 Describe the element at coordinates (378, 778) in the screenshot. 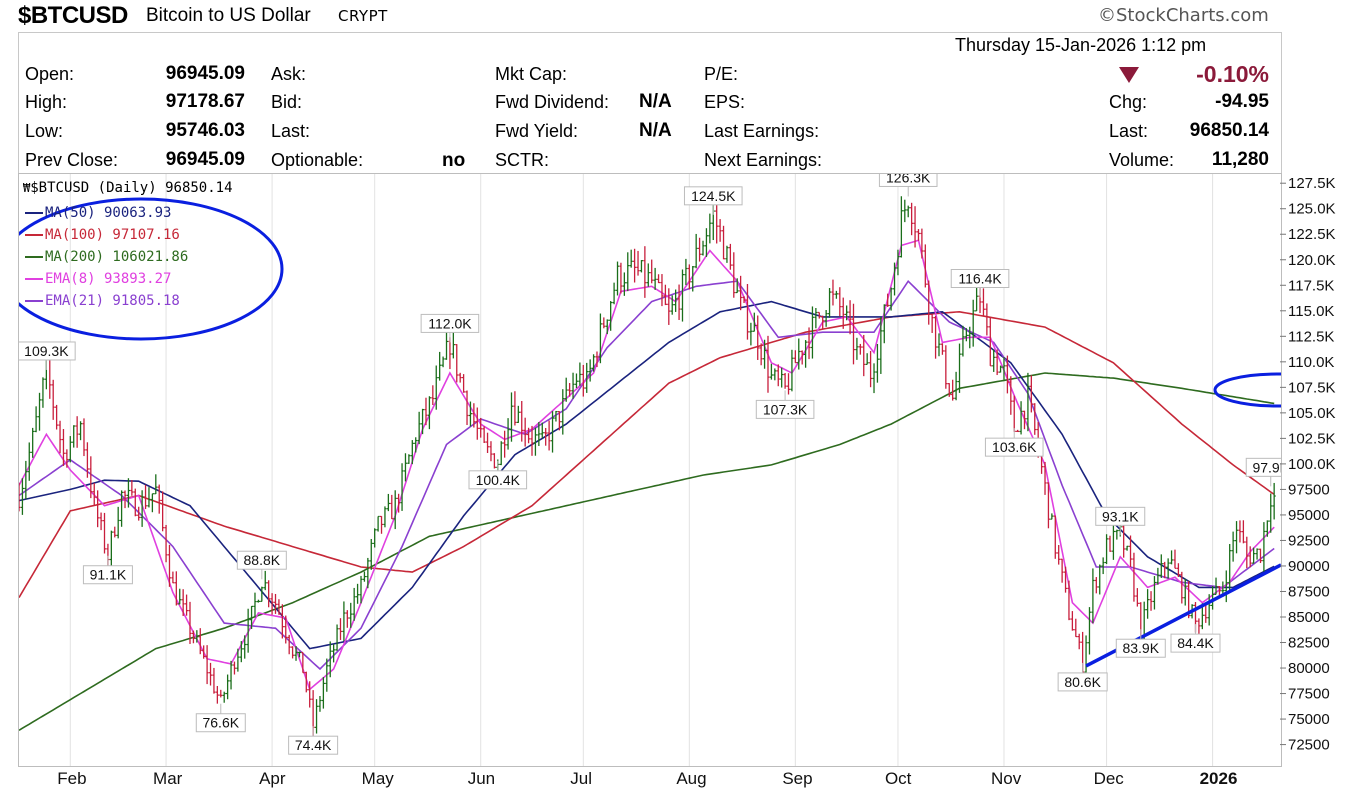

I see `x-tick-label: May` at that location.